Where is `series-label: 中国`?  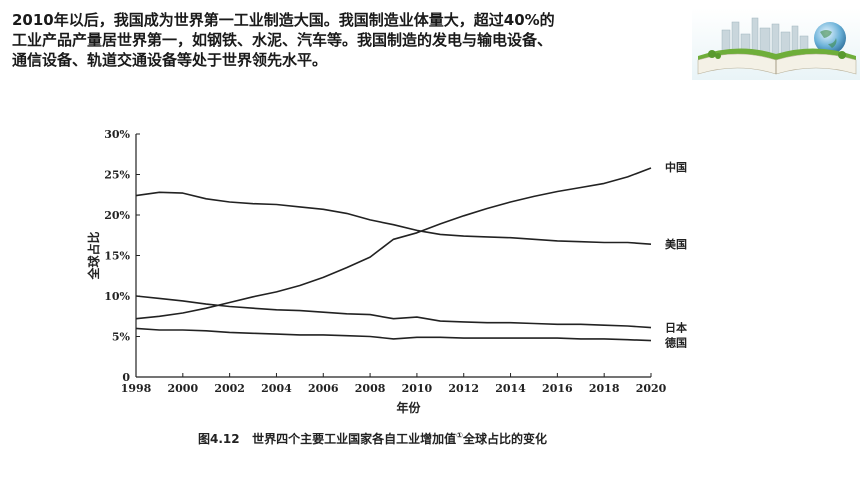 series-label: 中国 is located at coordinates (676, 167).